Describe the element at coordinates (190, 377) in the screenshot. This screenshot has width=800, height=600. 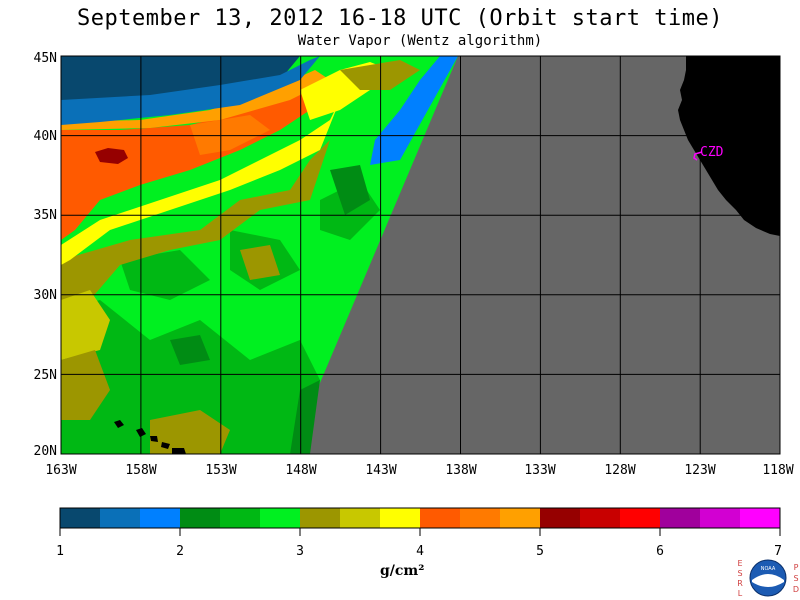
I see `swath-midgreen` at that location.